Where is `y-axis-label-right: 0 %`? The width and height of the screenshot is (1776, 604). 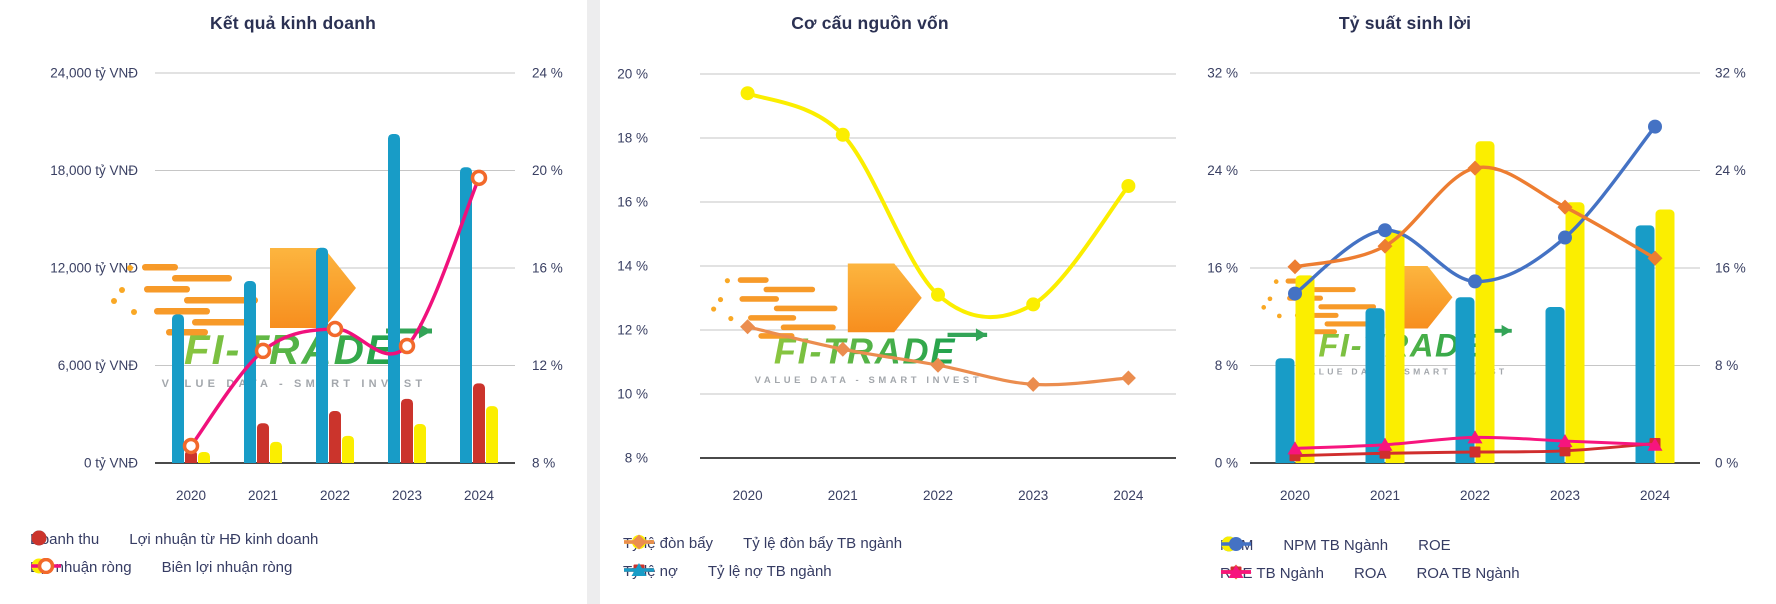
y-axis-label-right: 0 % is located at coordinates (1726, 463).